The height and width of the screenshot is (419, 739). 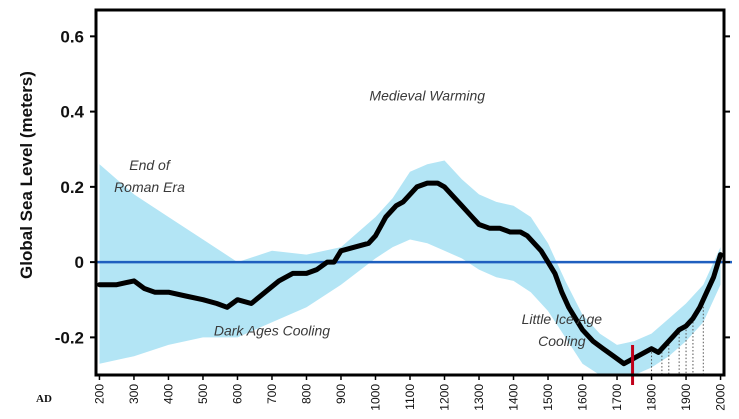 What do you see at coordinates (72, 187) in the screenshot?
I see `y-tick-label: 0.2` at bounding box center [72, 187].